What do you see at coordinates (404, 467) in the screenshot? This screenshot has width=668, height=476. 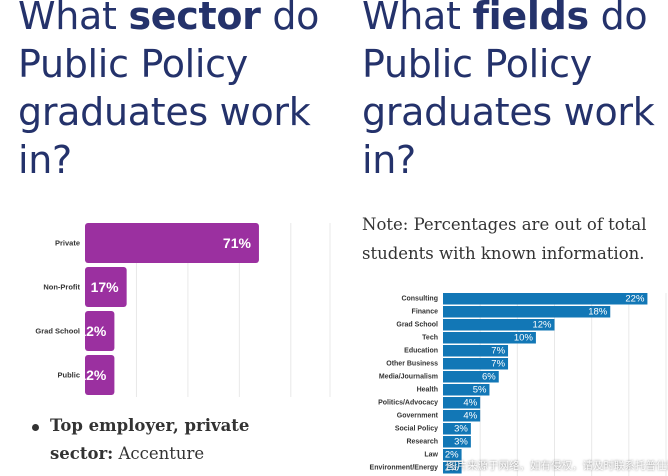 I see `category-label: Environment/Energy` at bounding box center [404, 467].